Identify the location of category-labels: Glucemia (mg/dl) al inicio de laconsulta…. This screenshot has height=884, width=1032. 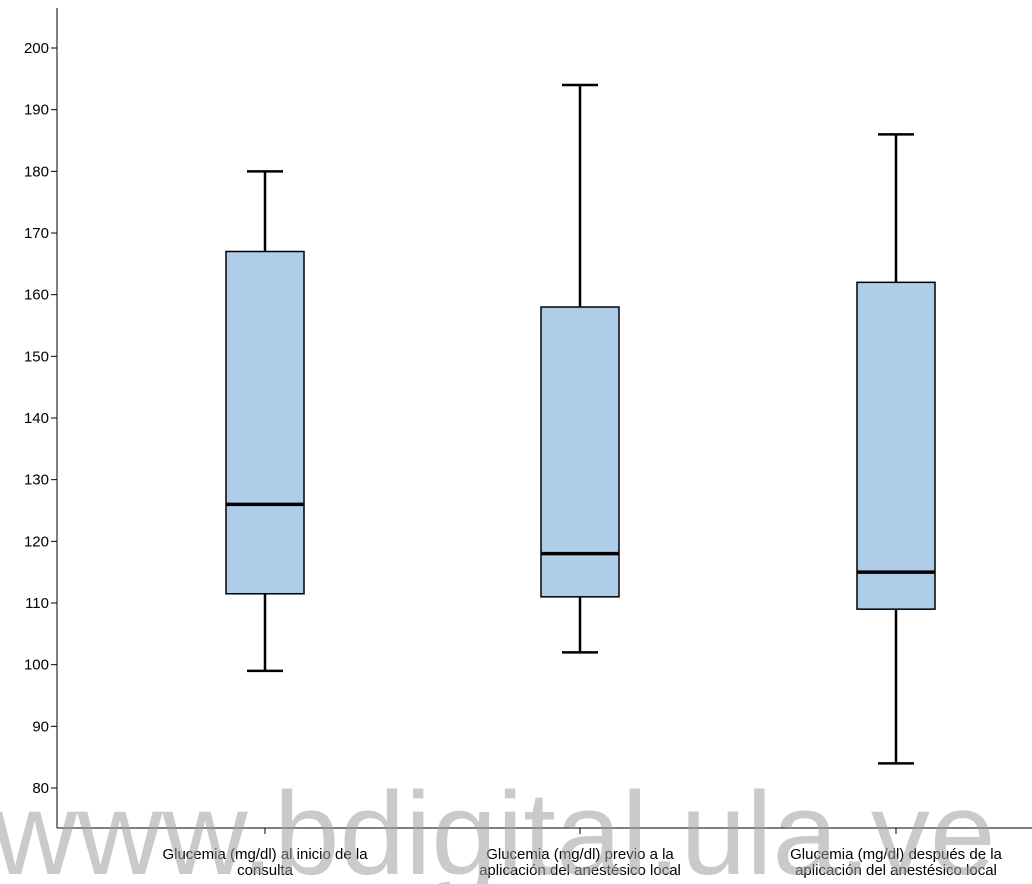
(582, 862).